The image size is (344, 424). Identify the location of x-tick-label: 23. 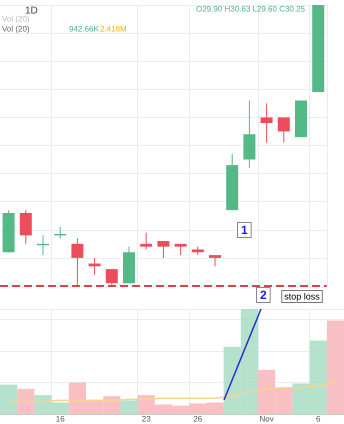
(147, 419).